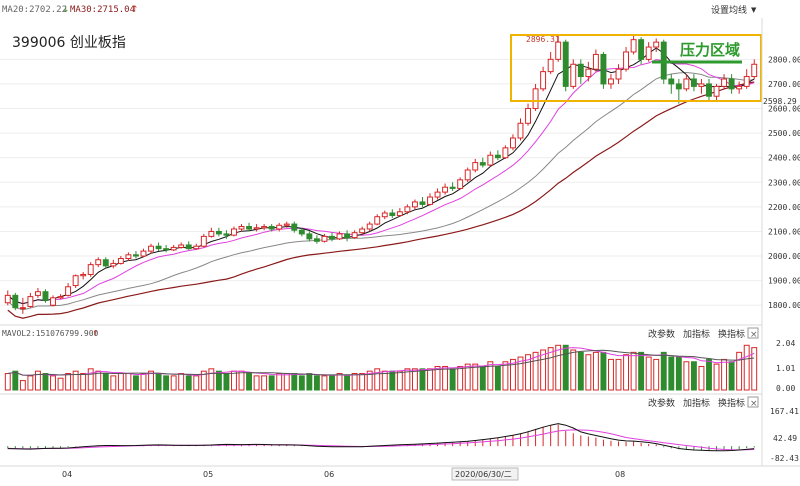  I want to click on volume-tick-top: 2.04, so click(785, 343).